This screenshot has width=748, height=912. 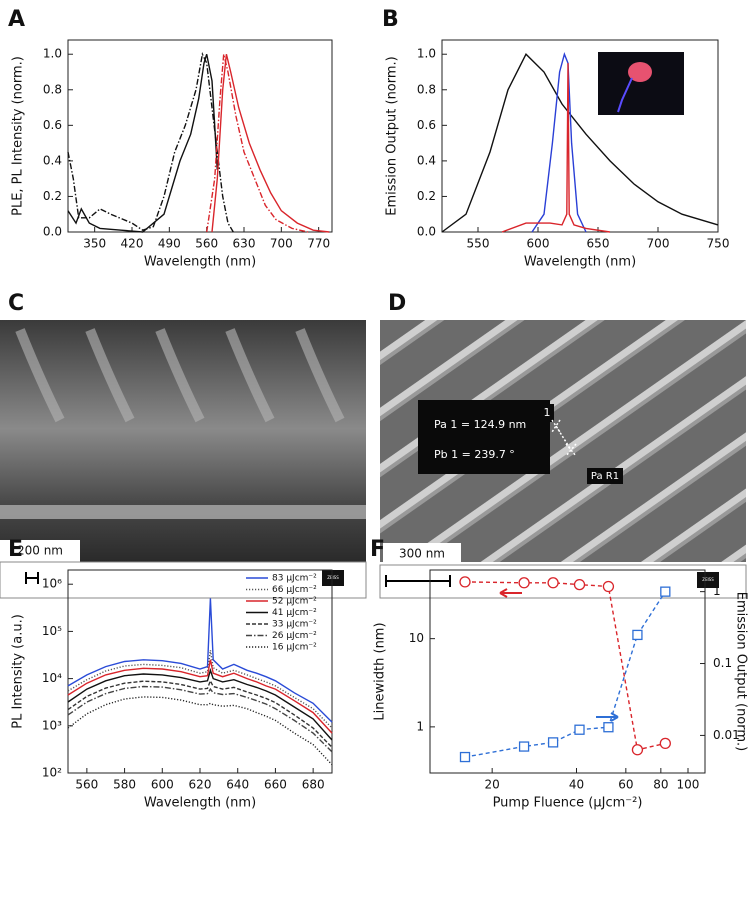 What do you see at coordinates (294, 625) in the screenshot?
I see `legend-label: 33 μJcm⁻²` at bounding box center [294, 625].